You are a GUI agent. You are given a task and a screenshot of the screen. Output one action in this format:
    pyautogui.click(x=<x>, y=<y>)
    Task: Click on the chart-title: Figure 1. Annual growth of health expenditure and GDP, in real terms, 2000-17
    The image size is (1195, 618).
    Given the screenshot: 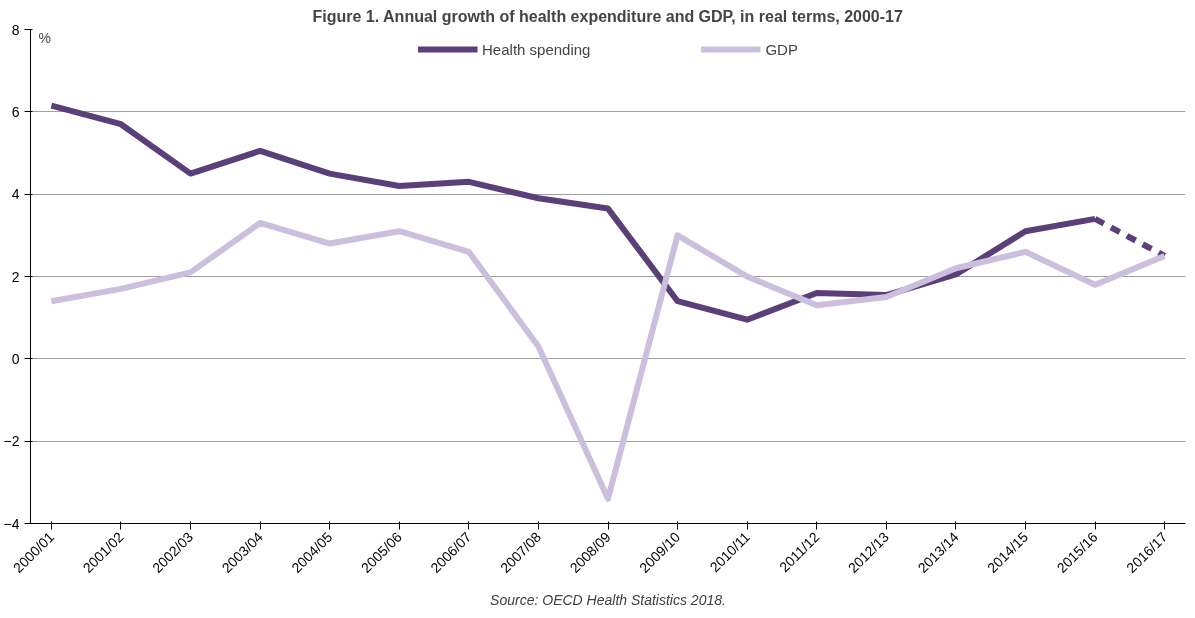 What is the action you would take?
    pyautogui.click(x=607, y=16)
    